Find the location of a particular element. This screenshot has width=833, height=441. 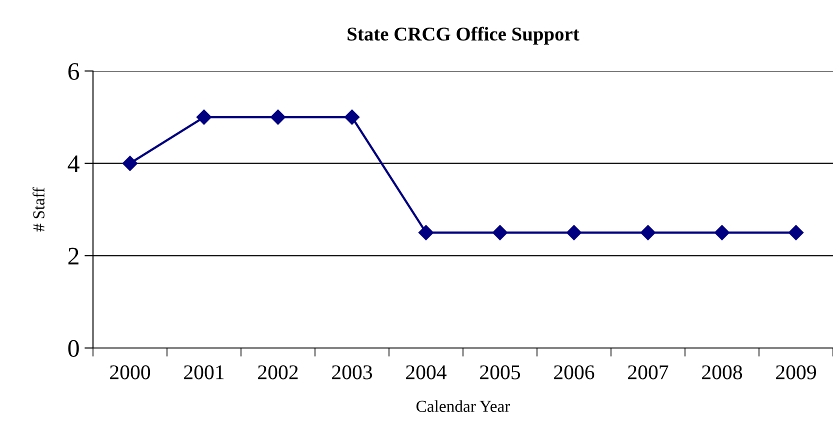

x-tick-label: 2005 is located at coordinates (500, 372).